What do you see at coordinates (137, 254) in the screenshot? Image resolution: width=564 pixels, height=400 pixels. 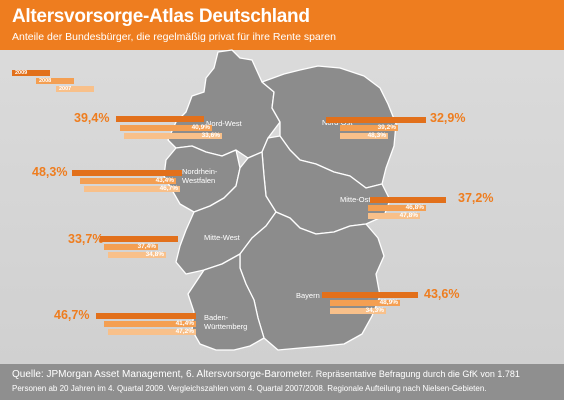 I see `bar-2007-mitte-west: 34,8%` at bounding box center [137, 254].